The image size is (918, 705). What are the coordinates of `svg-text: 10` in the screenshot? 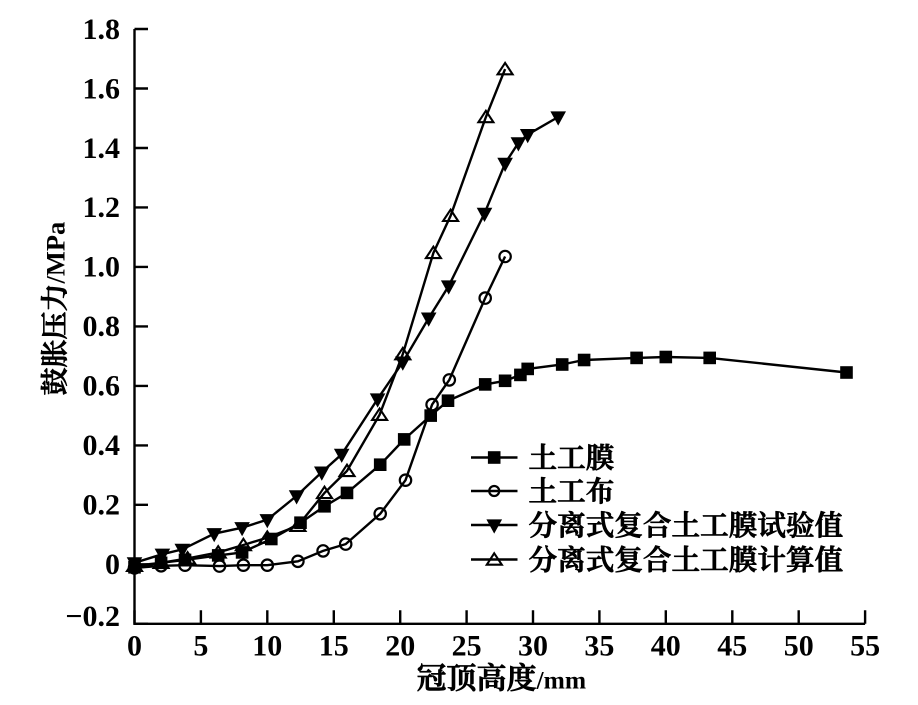 It's located at (267, 646).